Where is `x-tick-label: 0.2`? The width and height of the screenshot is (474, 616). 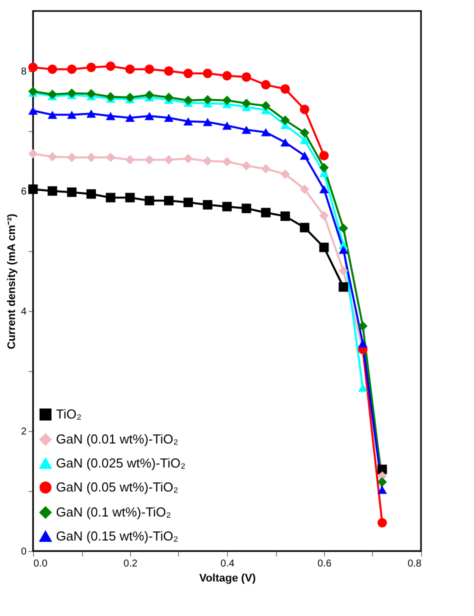 x-tick-label: 0.2 is located at coordinates (131, 564).